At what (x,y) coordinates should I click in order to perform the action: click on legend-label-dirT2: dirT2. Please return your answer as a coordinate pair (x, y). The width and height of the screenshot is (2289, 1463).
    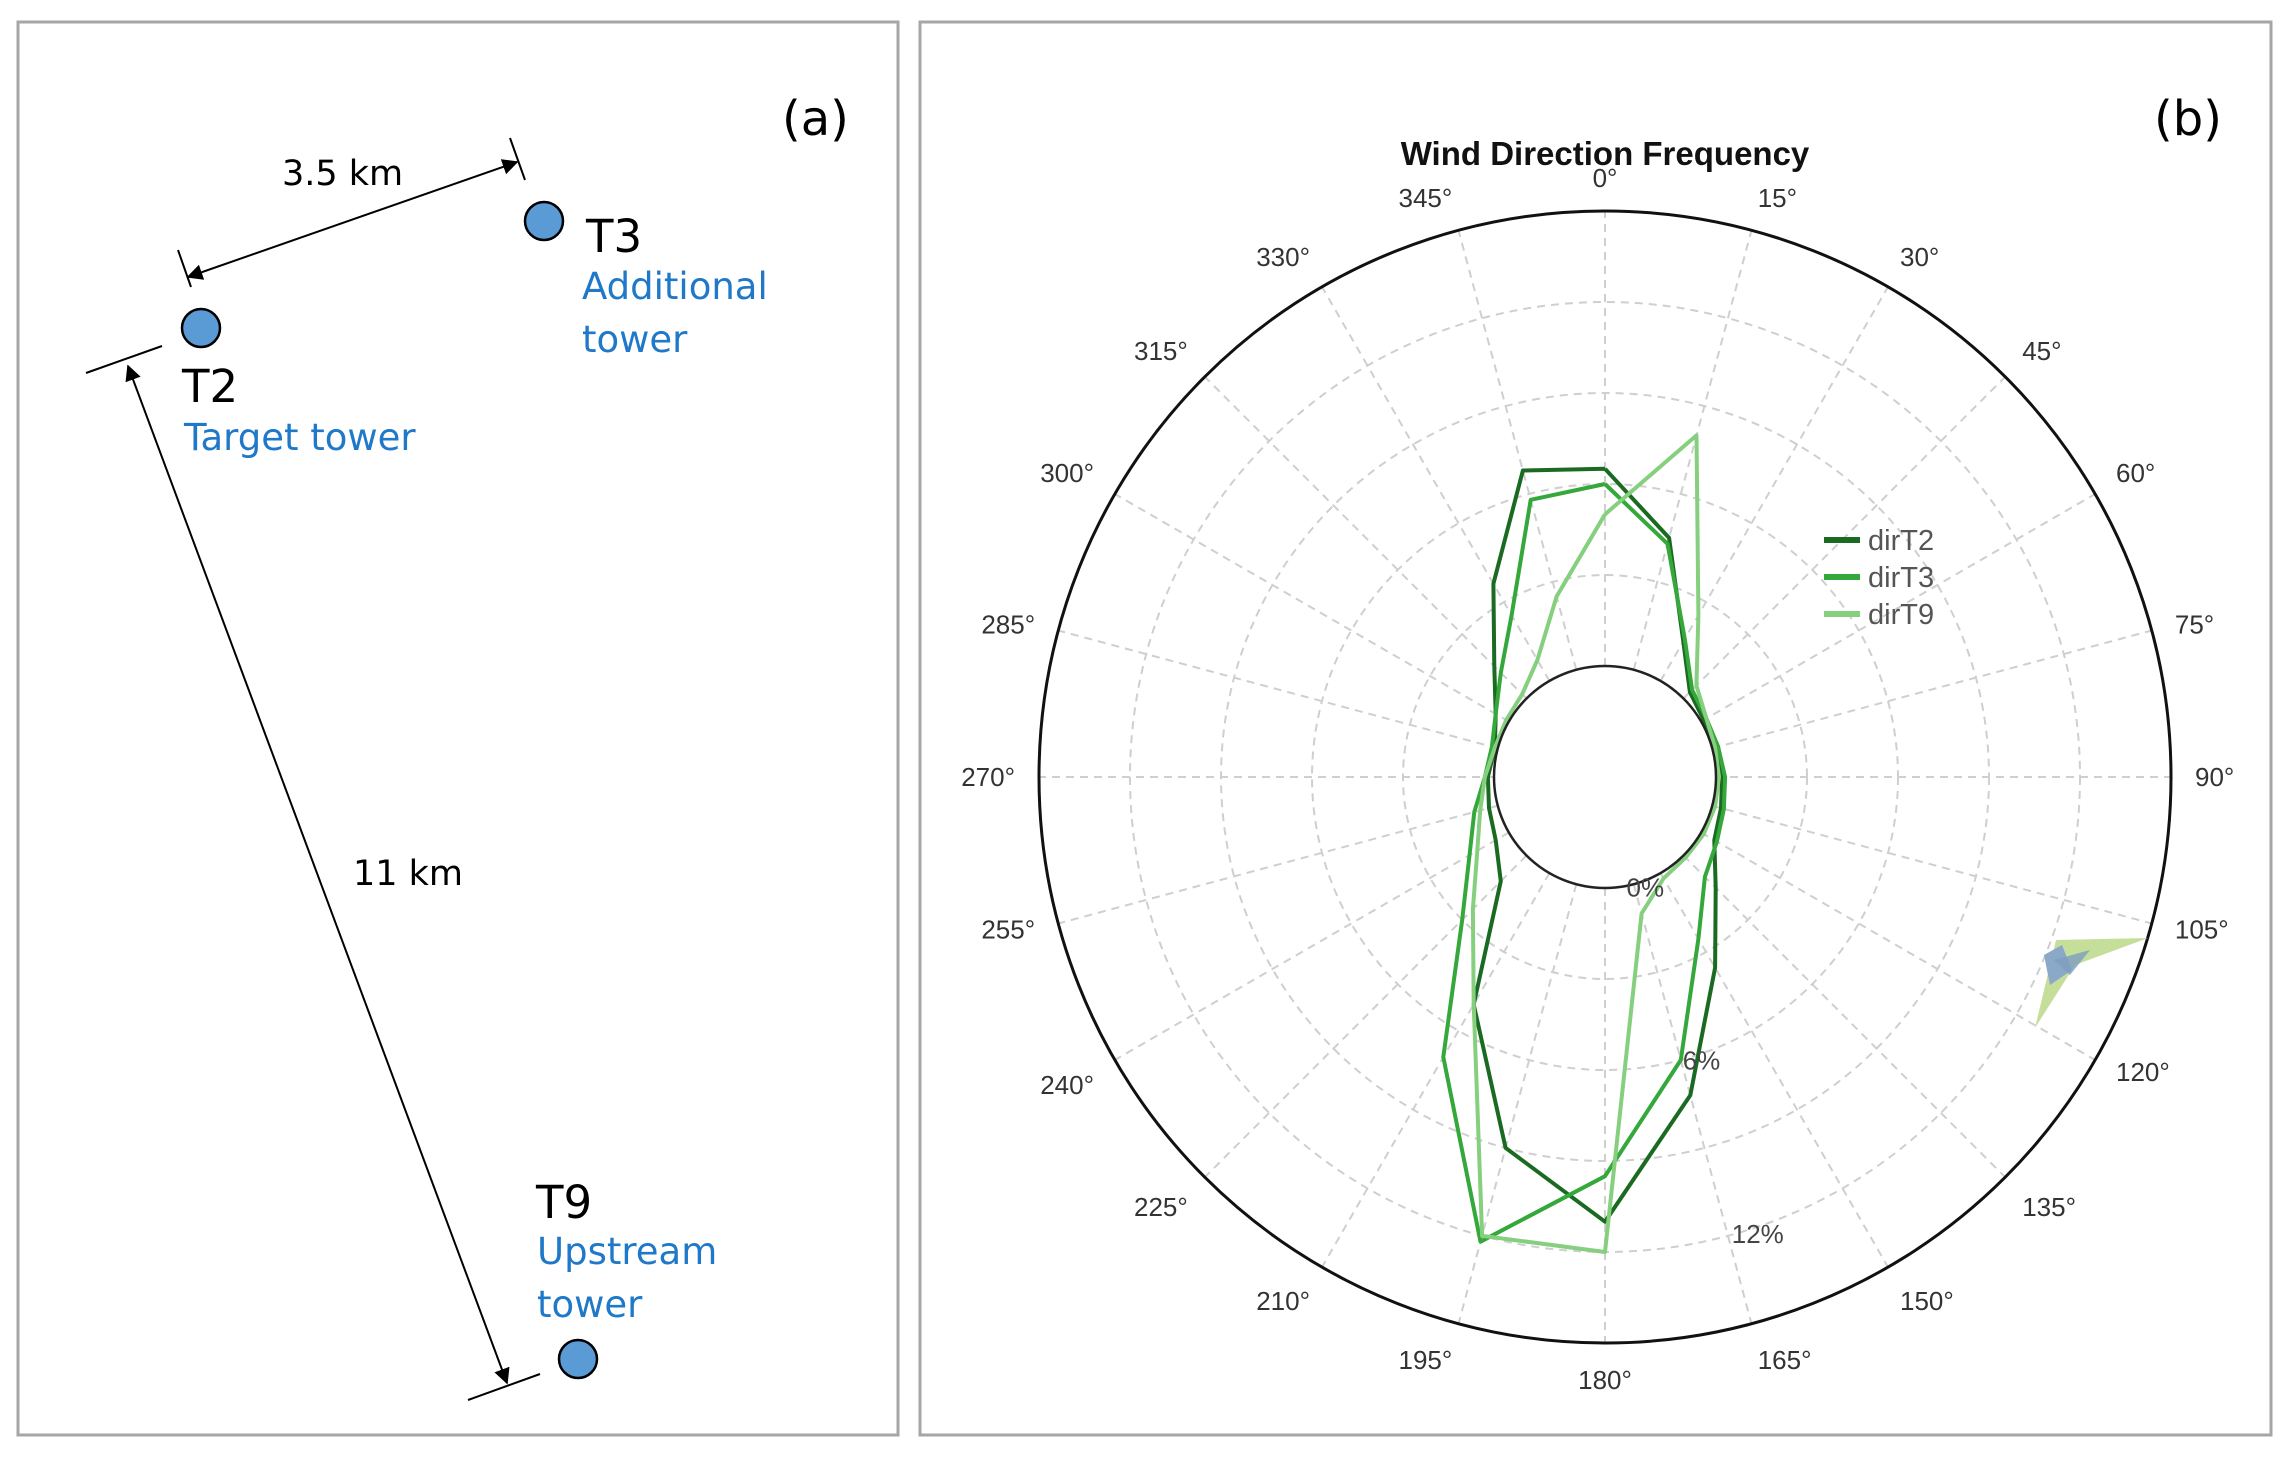
    Looking at the image, I should click on (1901, 541).